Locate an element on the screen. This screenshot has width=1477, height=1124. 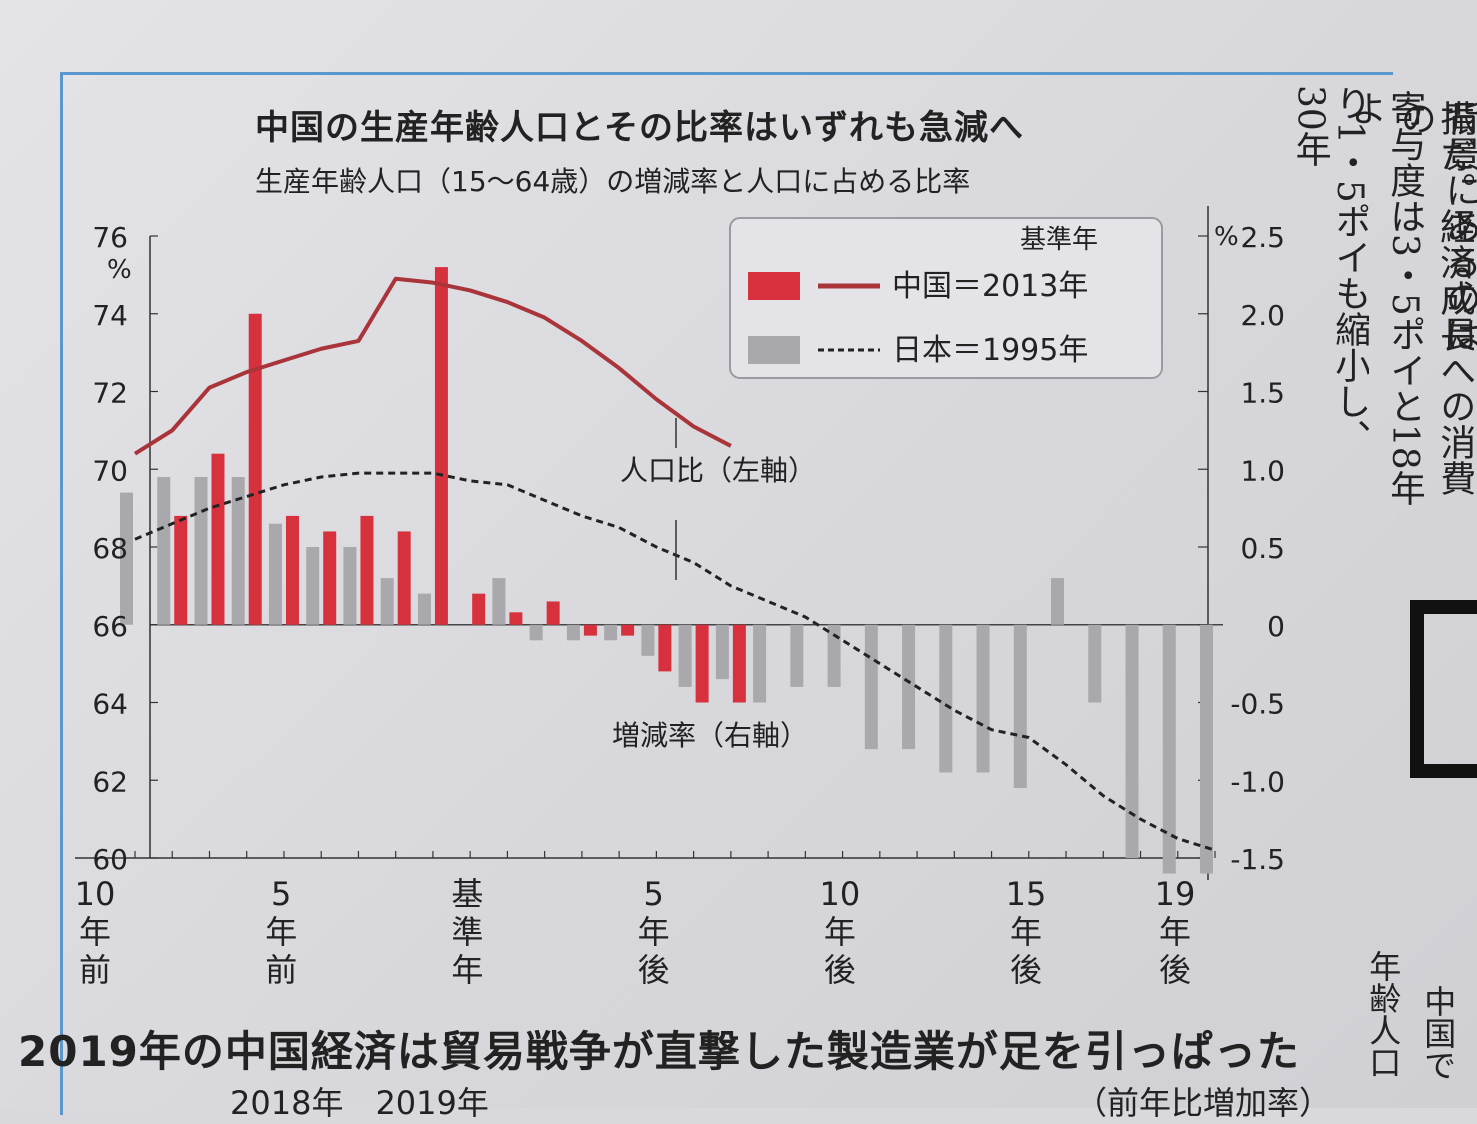
legend-china-label: 中国＝2013年 is located at coordinates (990, 286).